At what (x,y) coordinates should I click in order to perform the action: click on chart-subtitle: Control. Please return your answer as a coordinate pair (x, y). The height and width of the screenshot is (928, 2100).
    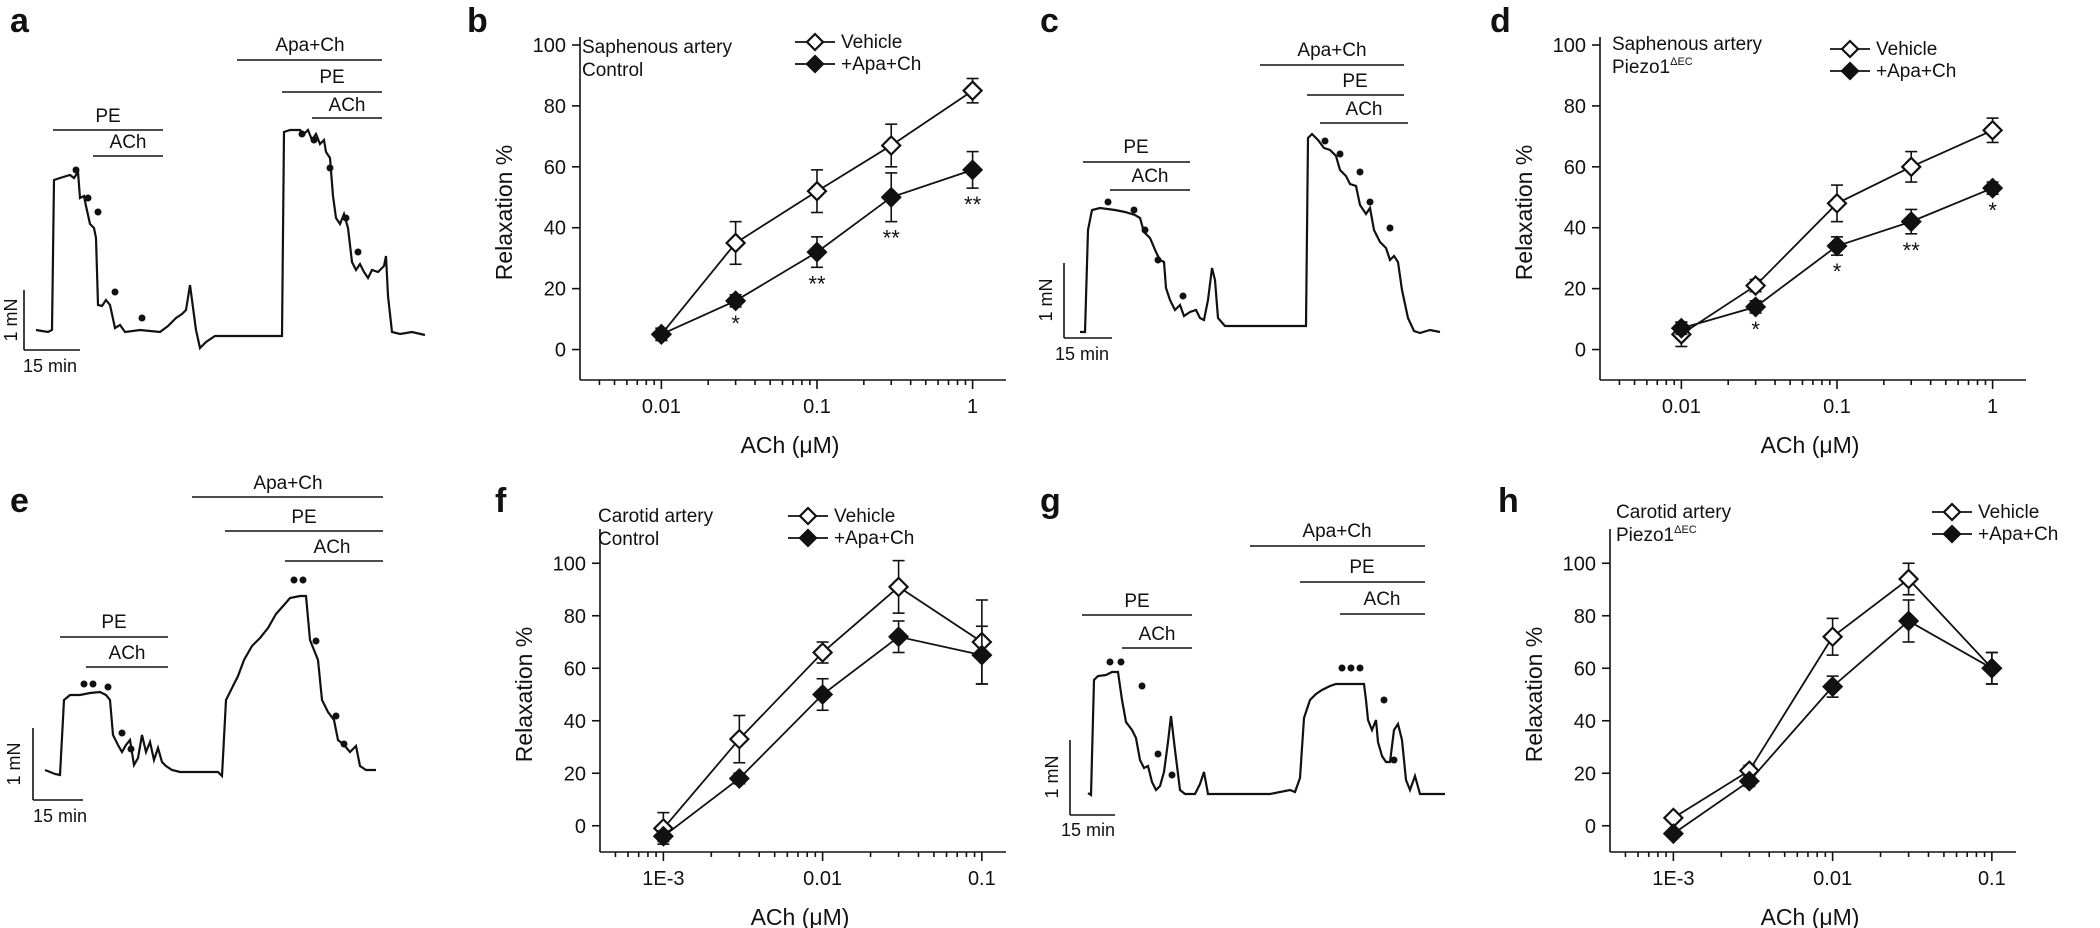
    Looking at the image, I should click on (612, 70).